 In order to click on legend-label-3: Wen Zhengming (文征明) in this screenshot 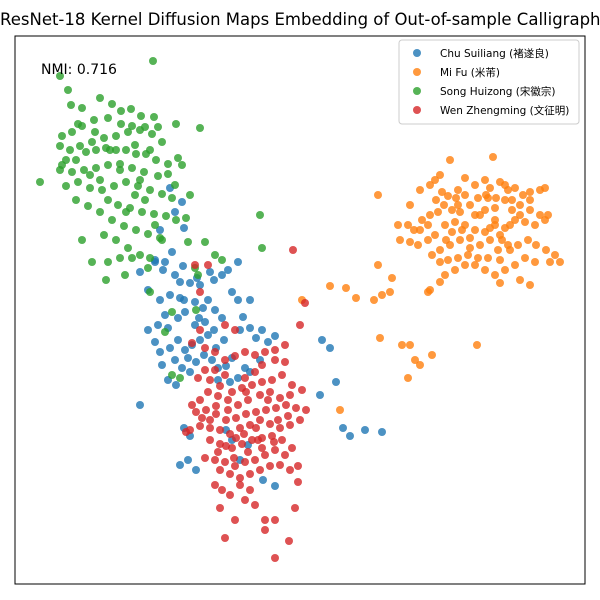, I will do `click(504, 110)`.